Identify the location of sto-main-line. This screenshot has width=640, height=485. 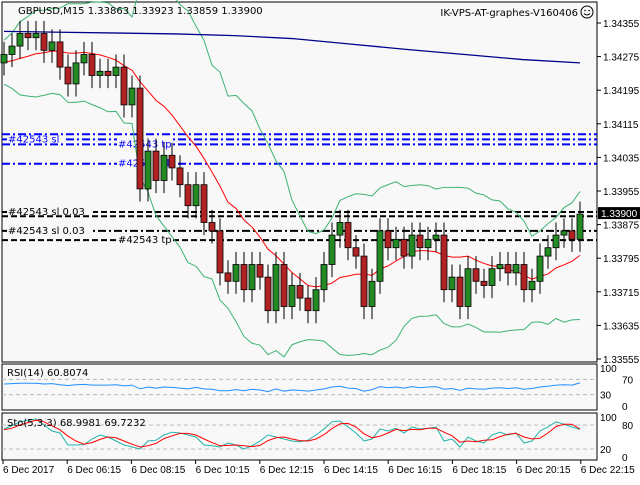
(292, 434).